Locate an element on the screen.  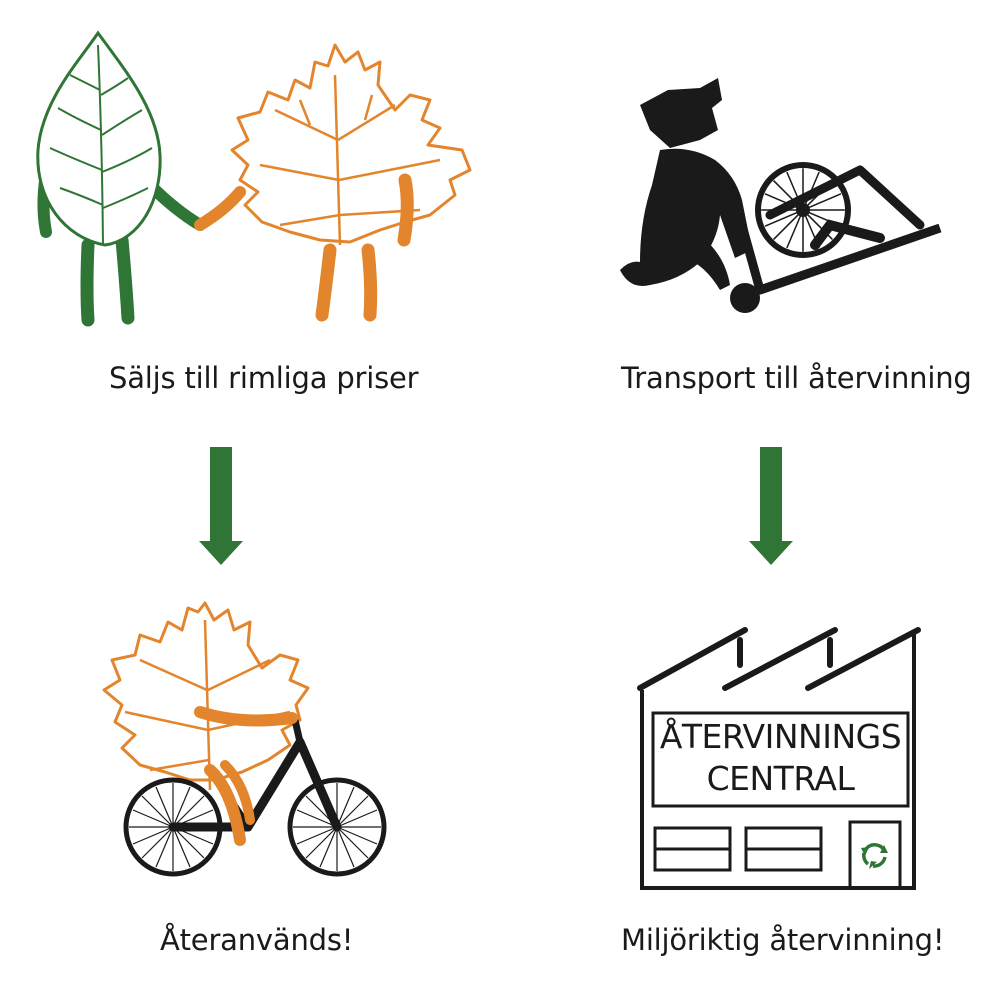
maple-leaf-riding-bicycle-icon is located at coordinates (244, 739).